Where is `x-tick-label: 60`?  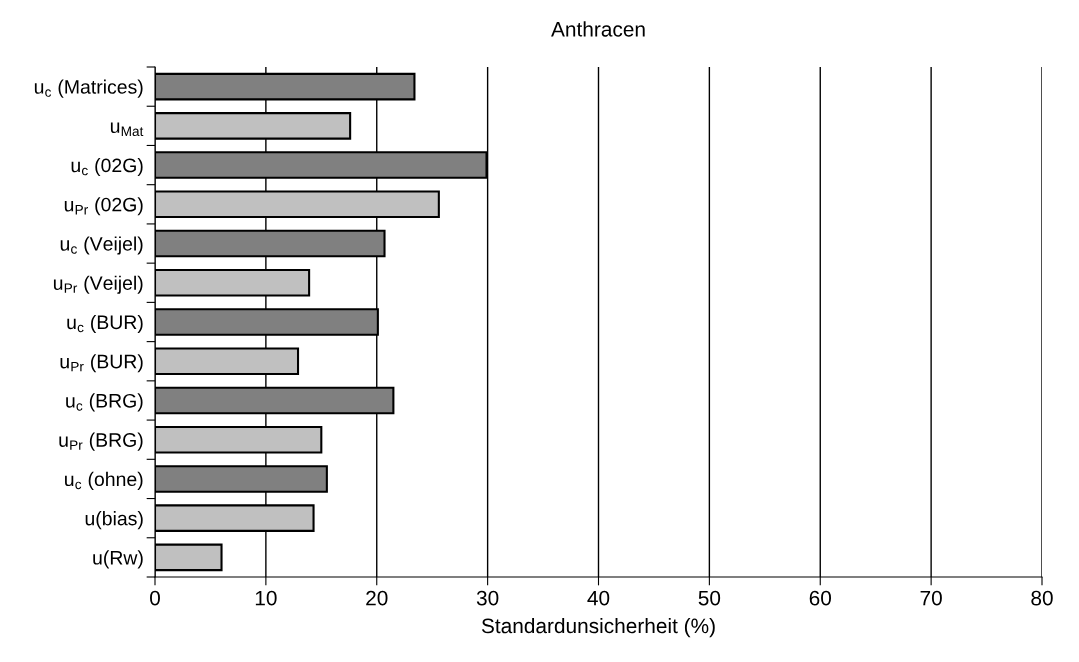
x-tick-label: 60 is located at coordinates (820, 598).